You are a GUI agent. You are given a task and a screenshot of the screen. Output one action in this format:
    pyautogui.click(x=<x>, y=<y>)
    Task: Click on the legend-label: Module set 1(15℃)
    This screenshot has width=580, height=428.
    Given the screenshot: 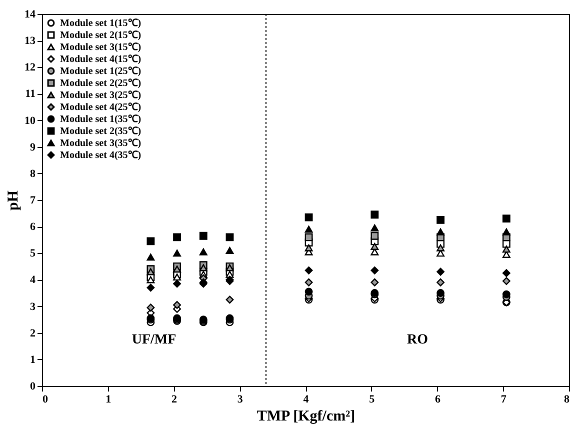 What is the action you would take?
    pyautogui.click(x=101, y=23)
    